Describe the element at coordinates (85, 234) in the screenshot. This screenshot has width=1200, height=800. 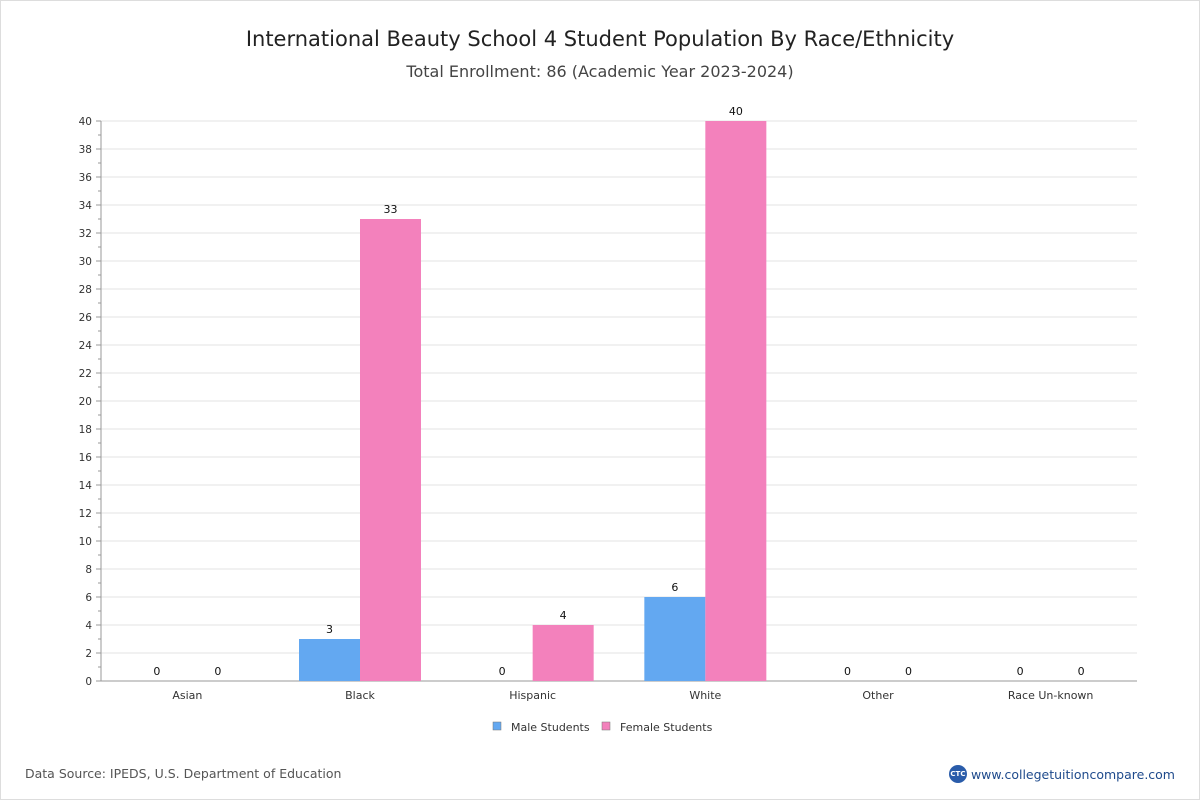
I see `y-tick-label: 32` at that location.